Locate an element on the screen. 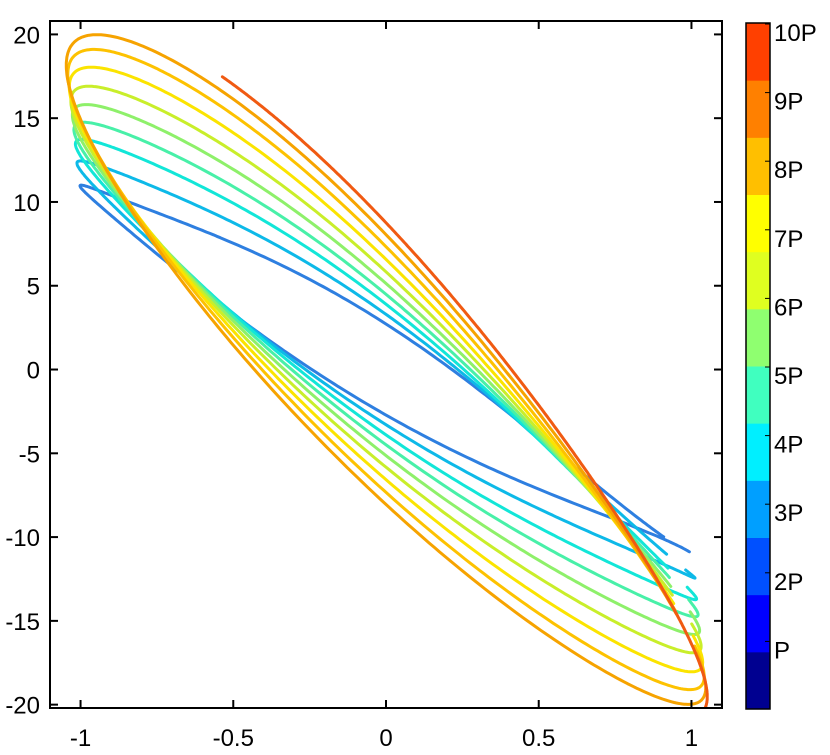  y-tick-label: -15 is located at coordinates (22, 622).